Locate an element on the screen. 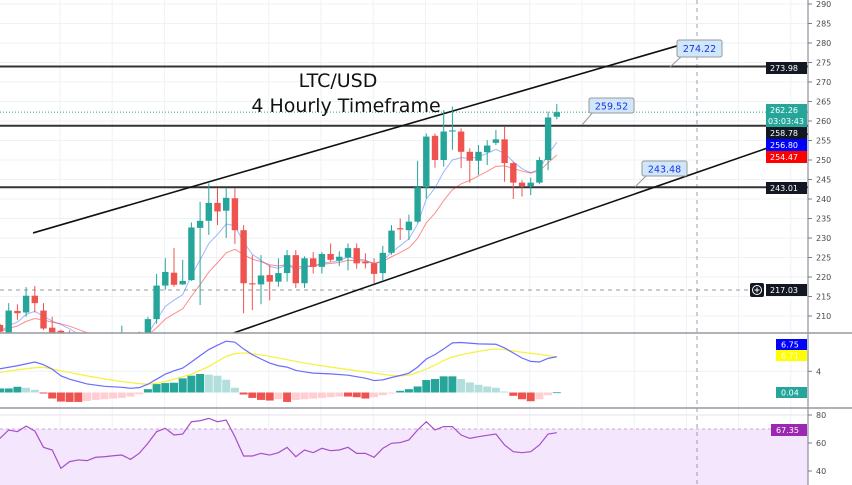  callout-259: 259.52 is located at coordinates (608, 111).